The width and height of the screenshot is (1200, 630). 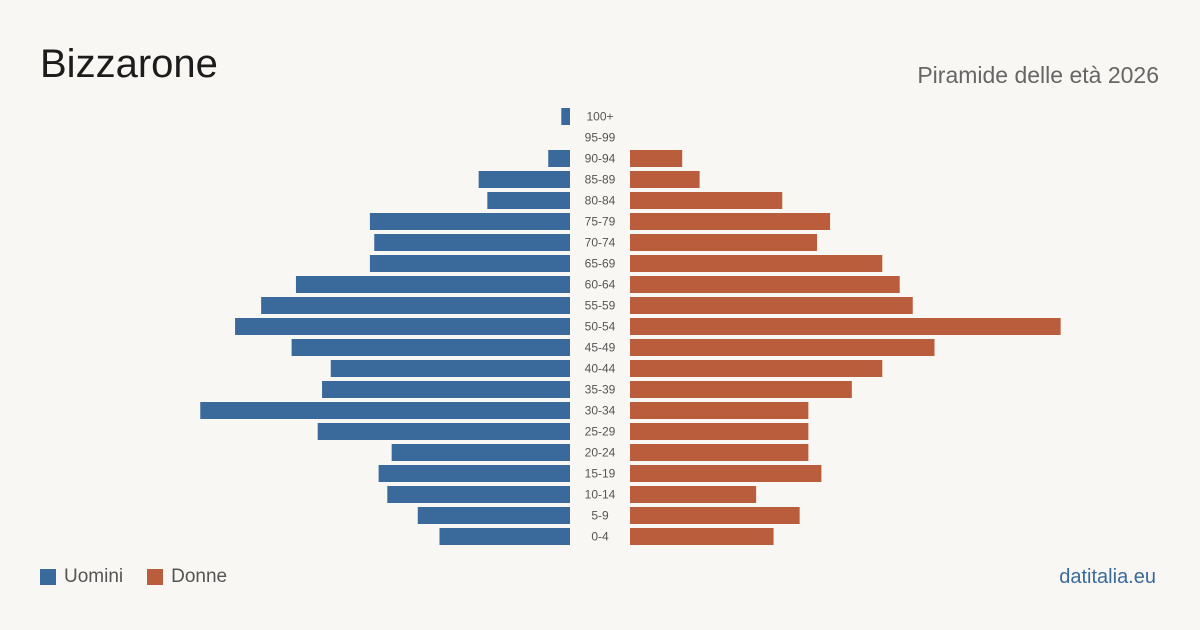 What do you see at coordinates (600, 159) in the screenshot?
I see `age-label-90-94: 90-94` at bounding box center [600, 159].